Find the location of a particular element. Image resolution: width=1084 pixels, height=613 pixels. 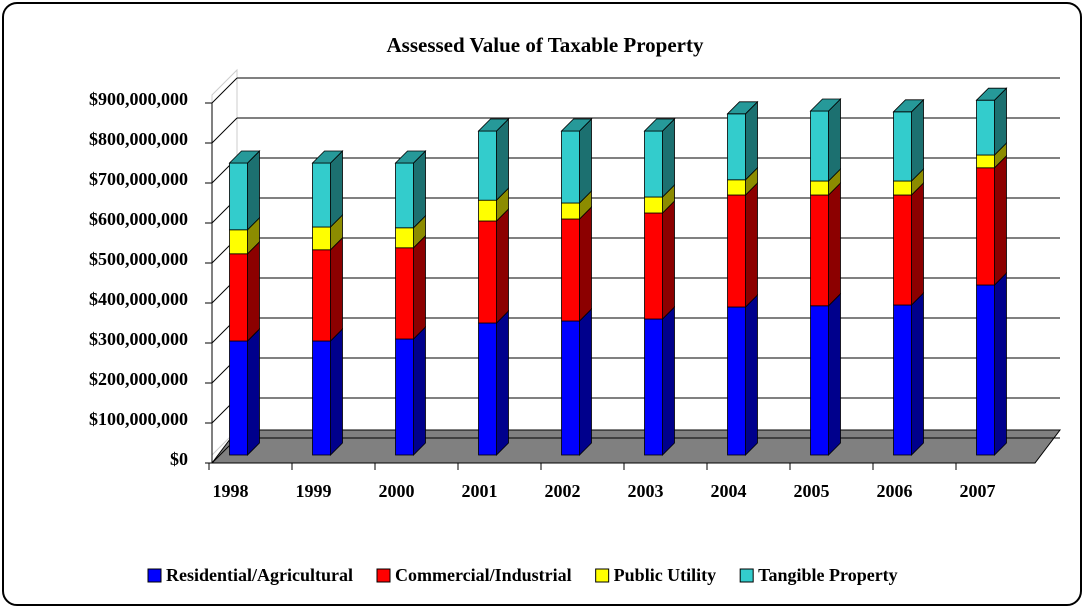

x-tick-label: 2000 is located at coordinates (397, 491).